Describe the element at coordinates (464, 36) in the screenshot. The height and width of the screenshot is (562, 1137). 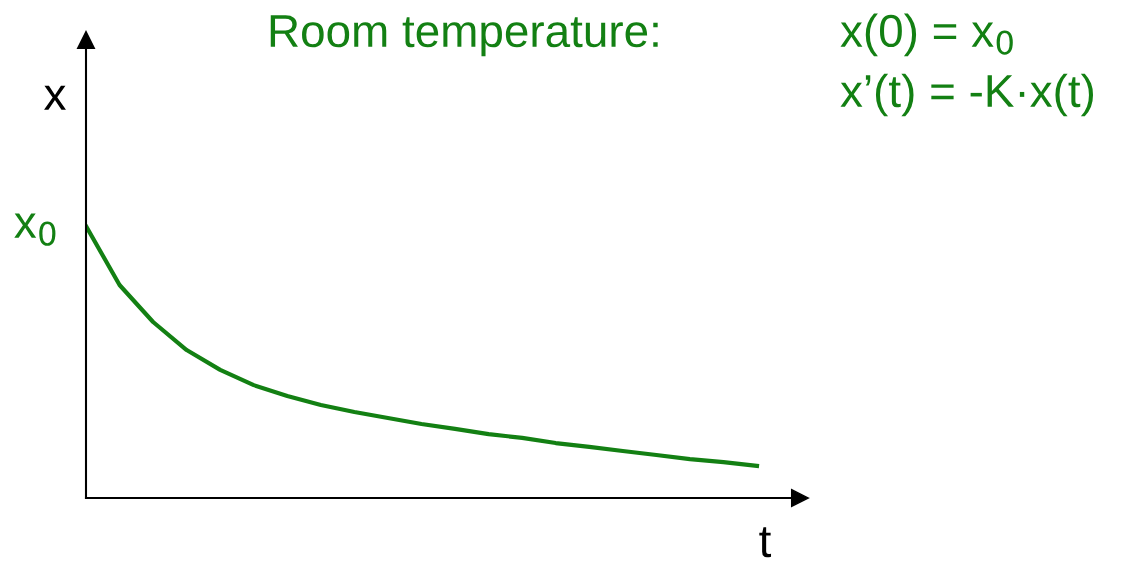
I see `chart-title: Room temperature:` at that location.